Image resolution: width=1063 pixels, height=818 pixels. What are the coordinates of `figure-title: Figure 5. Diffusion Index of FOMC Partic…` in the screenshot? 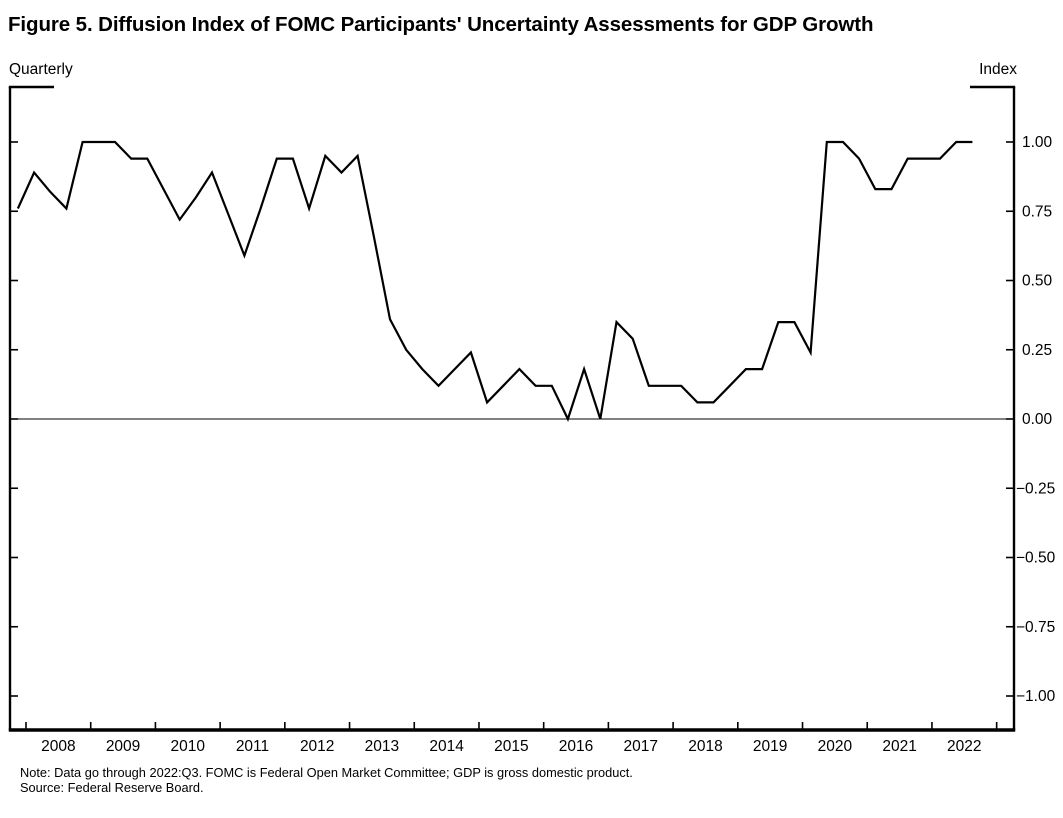 It's located at (441, 24).